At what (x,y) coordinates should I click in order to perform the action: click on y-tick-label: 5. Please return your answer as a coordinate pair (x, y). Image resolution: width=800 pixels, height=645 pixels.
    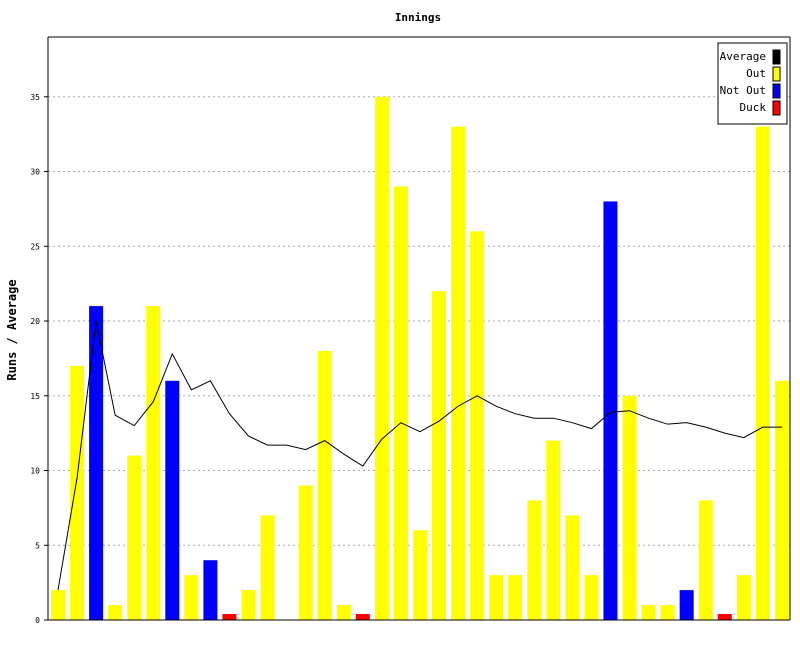
    Looking at the image, I should click on (37, 545).